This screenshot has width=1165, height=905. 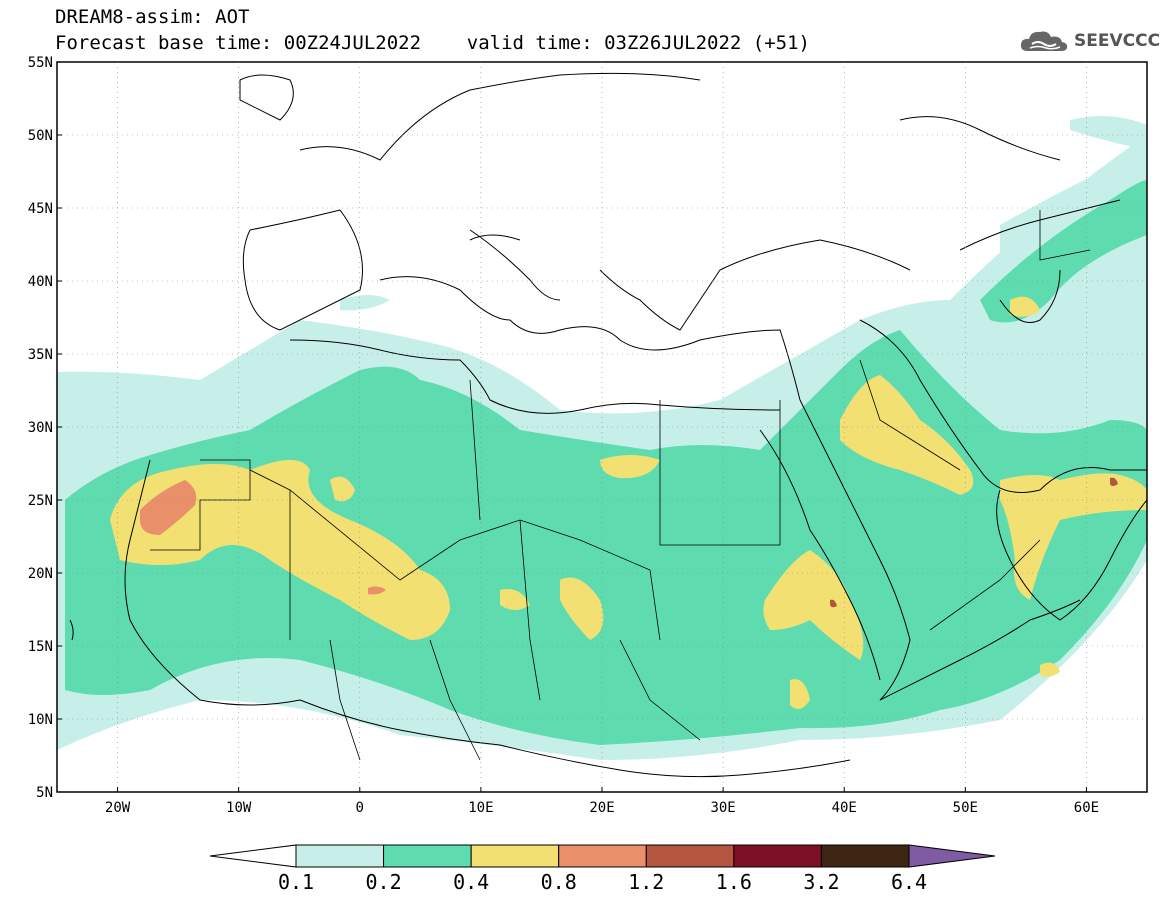 I want to click on lon-label: 0, so click(x=360, y=808).